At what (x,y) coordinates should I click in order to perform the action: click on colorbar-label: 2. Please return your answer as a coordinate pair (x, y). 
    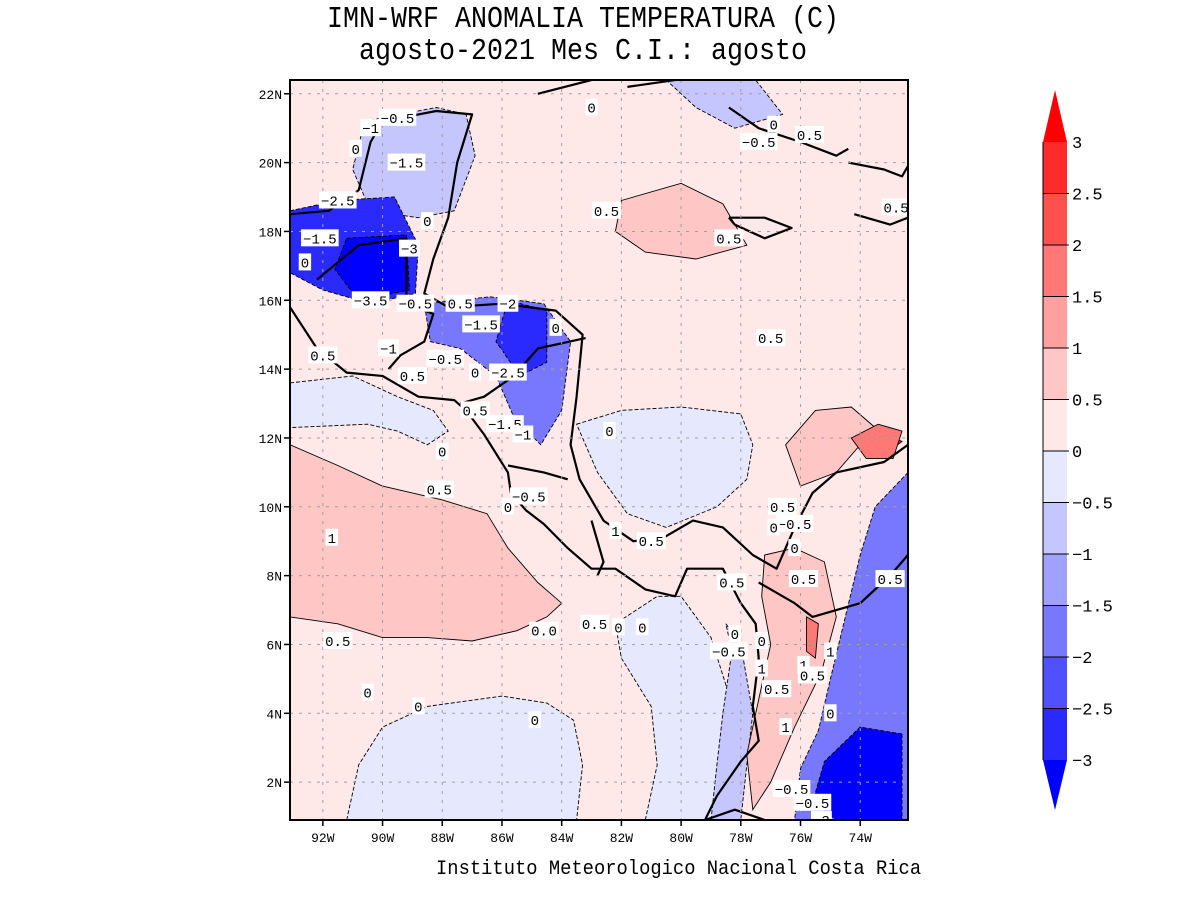
    Looking at the image, I should click on (1077, 247).